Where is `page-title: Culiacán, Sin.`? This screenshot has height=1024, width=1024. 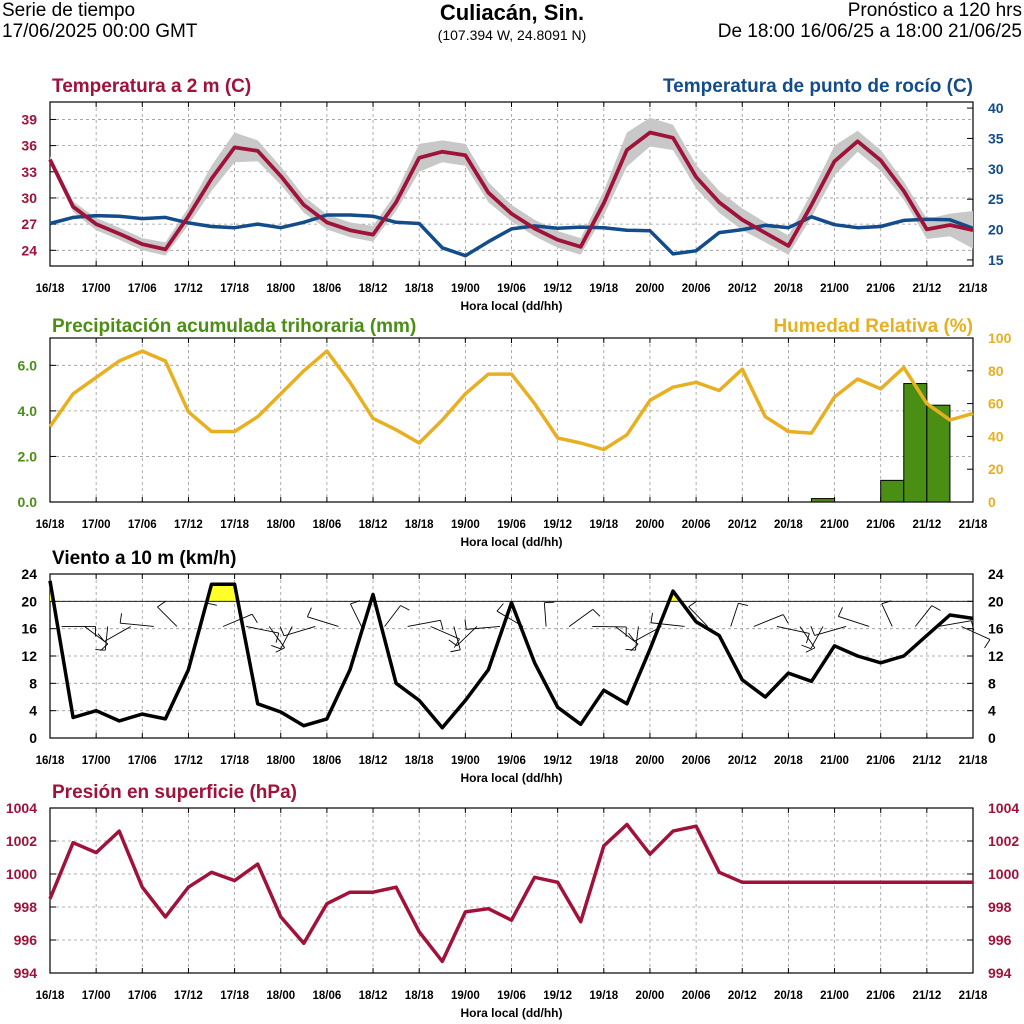
page-title: Culiacán, Sin. is located at coordinates (512, 12).